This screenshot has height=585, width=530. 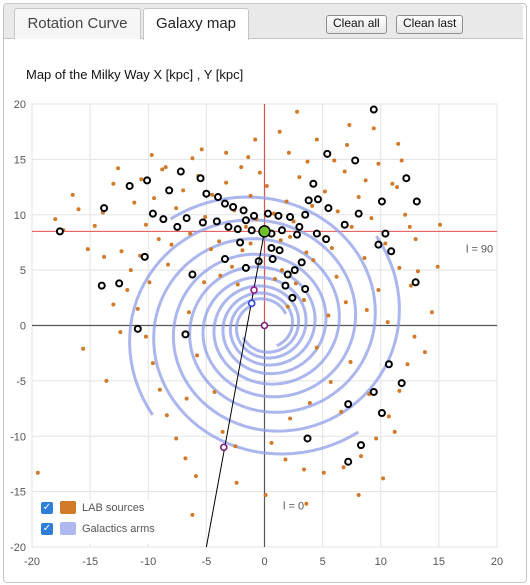 I want to click on tab-galaxy-map: Galaxy map, so click(x=196, y=24).